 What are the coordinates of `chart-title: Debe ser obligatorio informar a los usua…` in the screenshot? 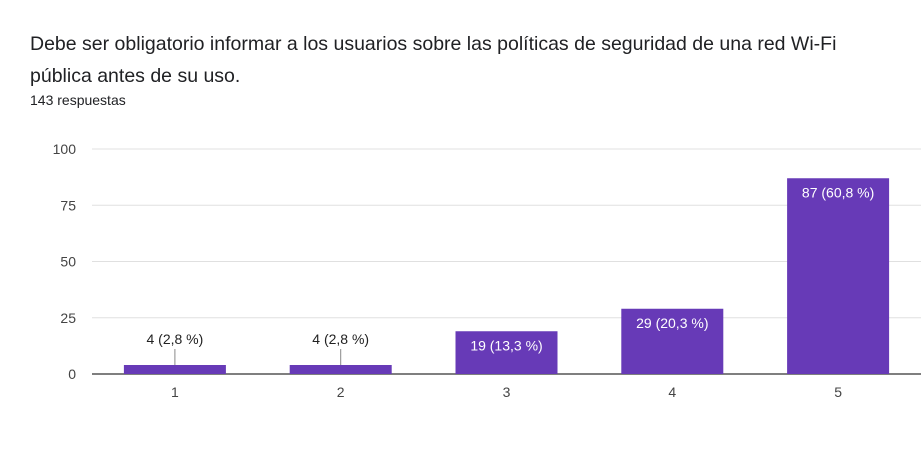 It's located at (433, 60).